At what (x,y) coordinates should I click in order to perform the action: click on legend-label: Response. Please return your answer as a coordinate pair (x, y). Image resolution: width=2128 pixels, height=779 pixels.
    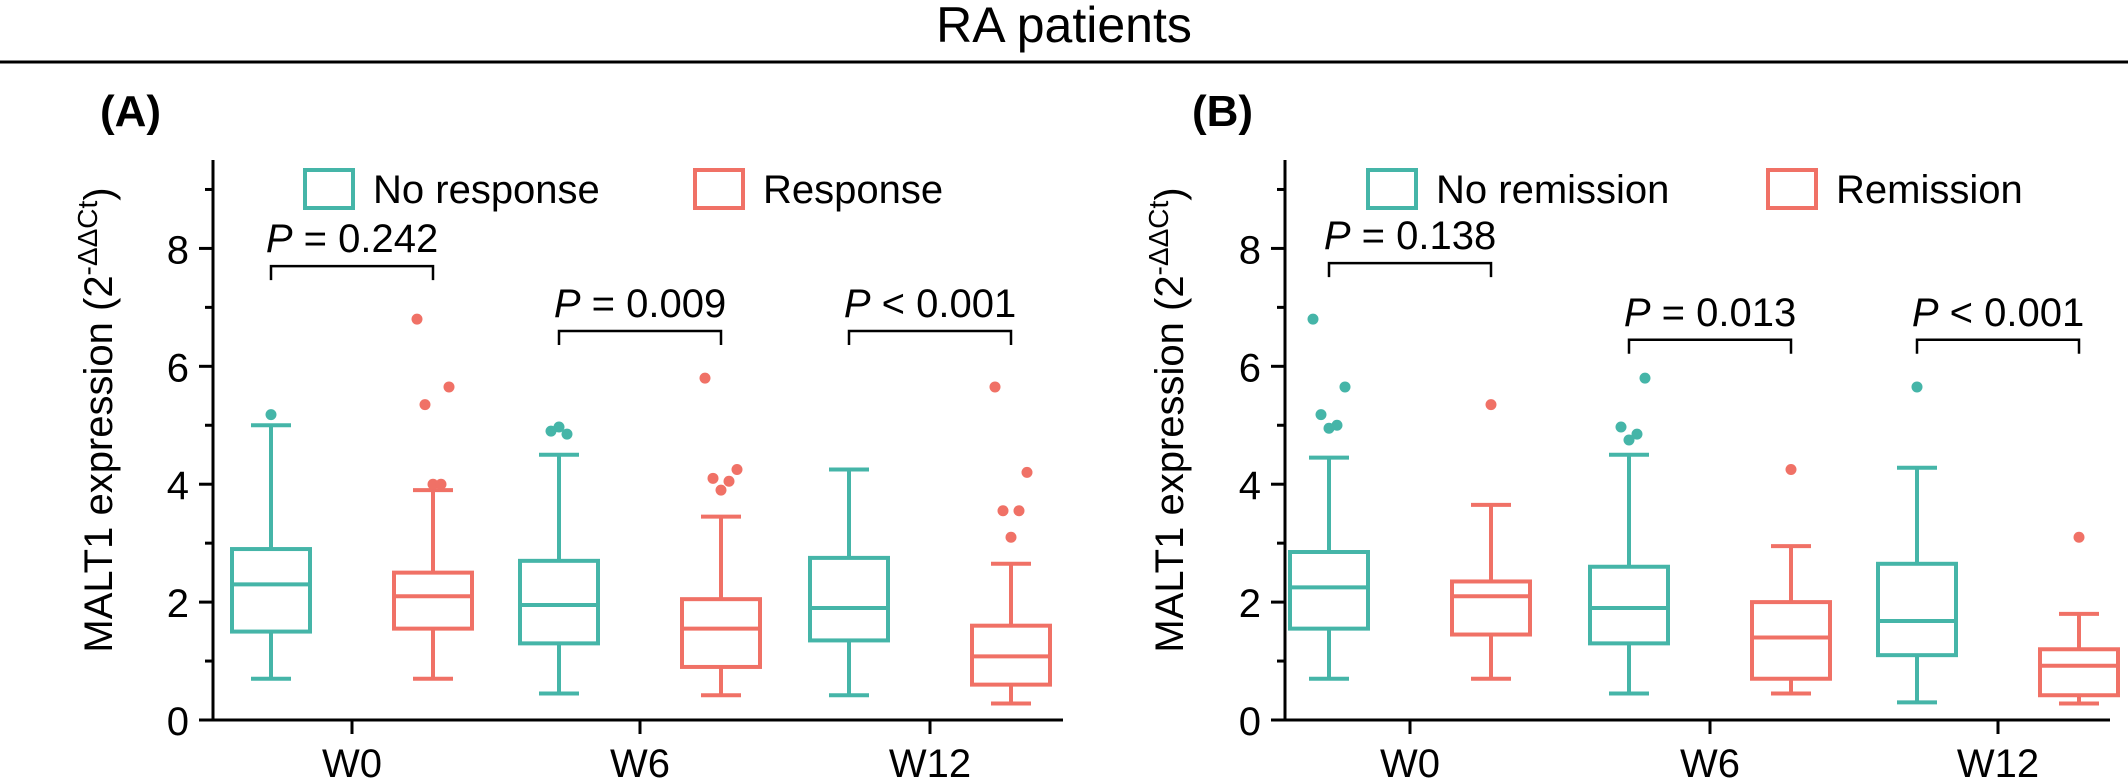
    Looking at the image, I should click on (853, 190).